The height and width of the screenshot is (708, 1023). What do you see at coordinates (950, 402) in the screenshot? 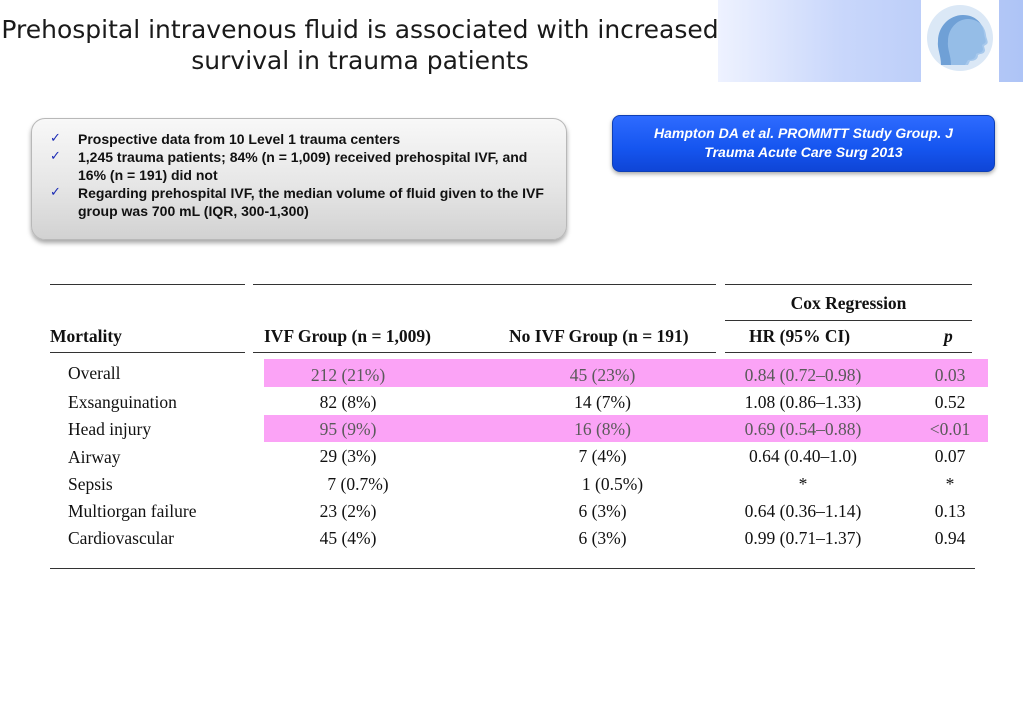
I see `cell-p: 0.52` at bounding box center [950, 402].